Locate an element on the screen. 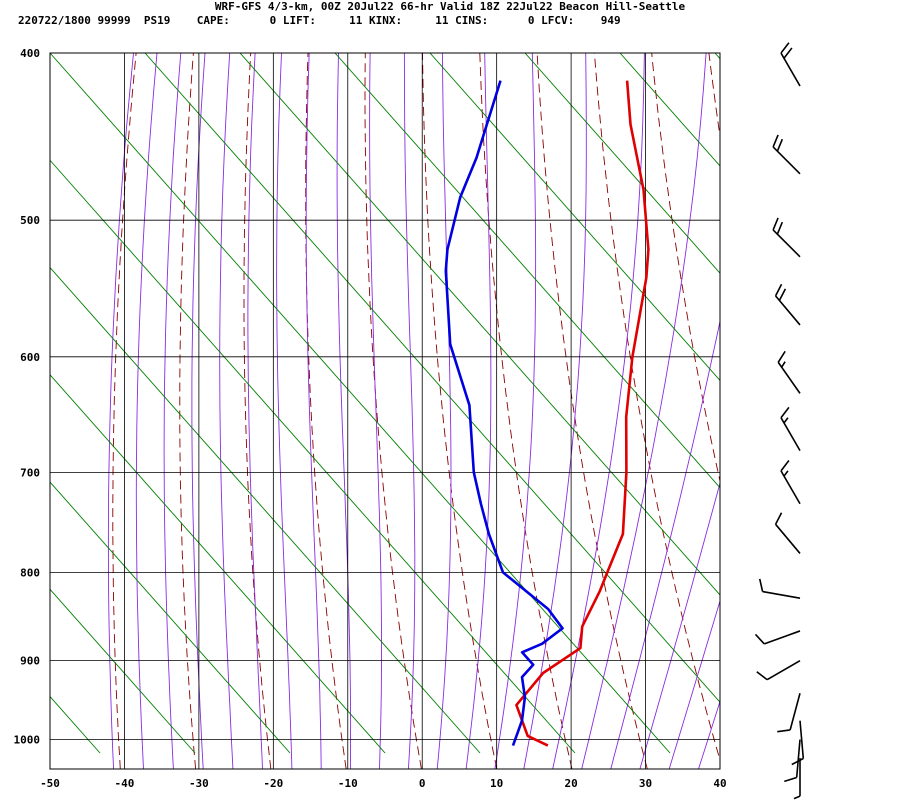 Image resolution: width=900 pixels, height=800 pixels. y-tick-label: 600 is located at coordinates (30, 357).